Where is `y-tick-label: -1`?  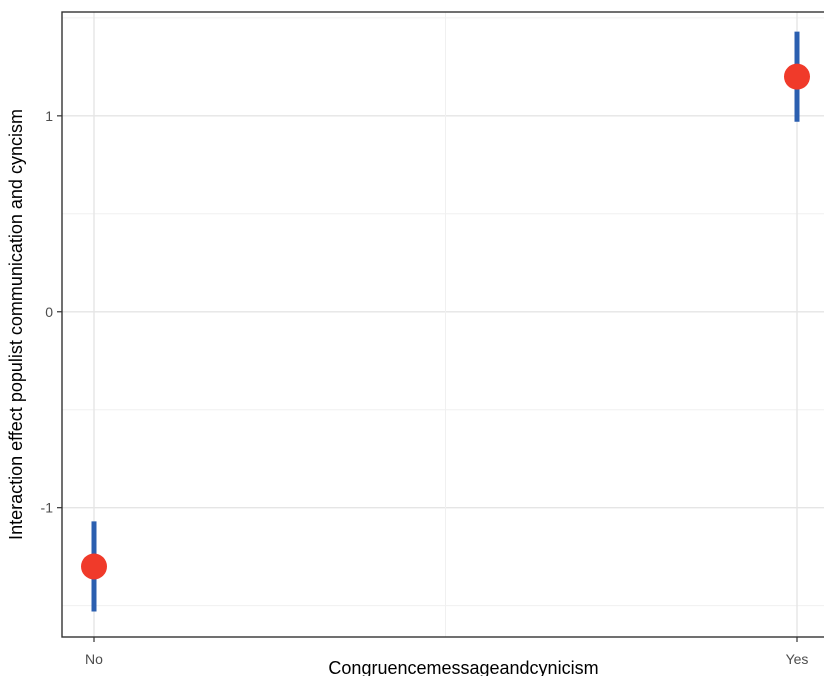
y-tick-label: -1 is located at coordinates (47, 508).